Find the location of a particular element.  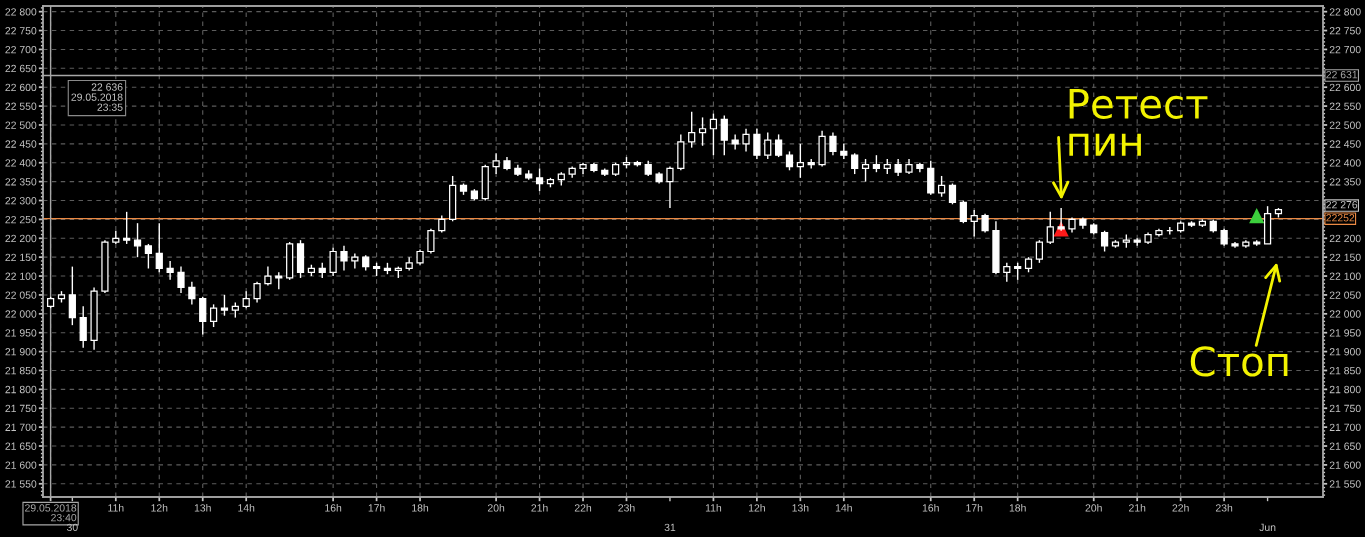

y2-tick-label: 21 950 is located at coordinates (1345, 333).